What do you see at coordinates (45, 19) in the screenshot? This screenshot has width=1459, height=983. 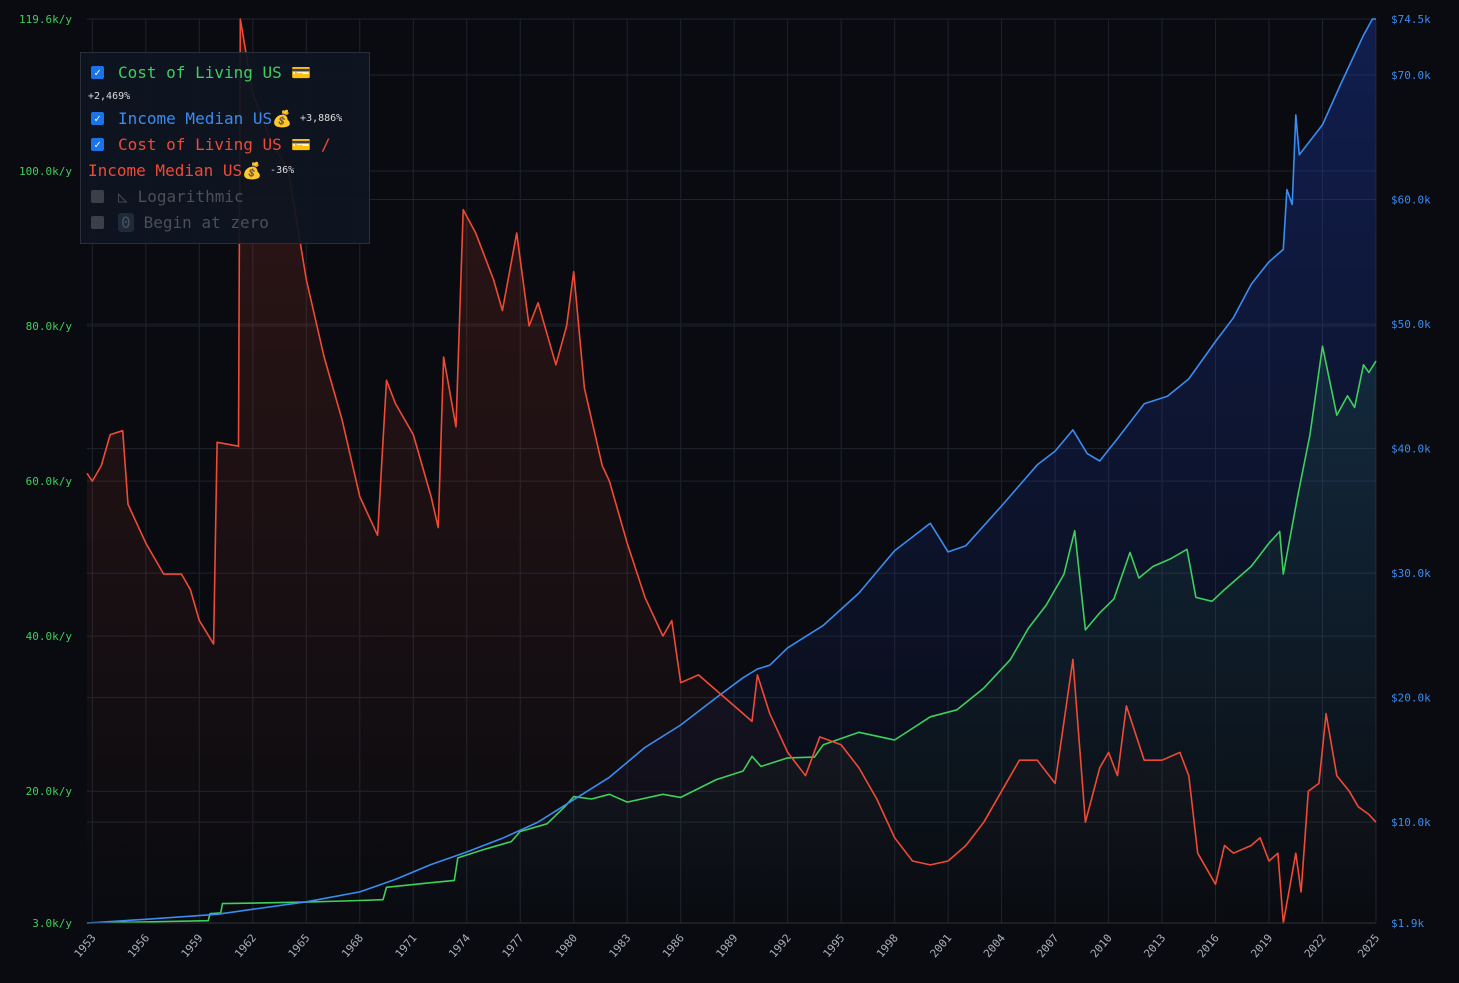 I see `left-axis-tick-label: 119.6k/y` at bounding box center [45, 19].